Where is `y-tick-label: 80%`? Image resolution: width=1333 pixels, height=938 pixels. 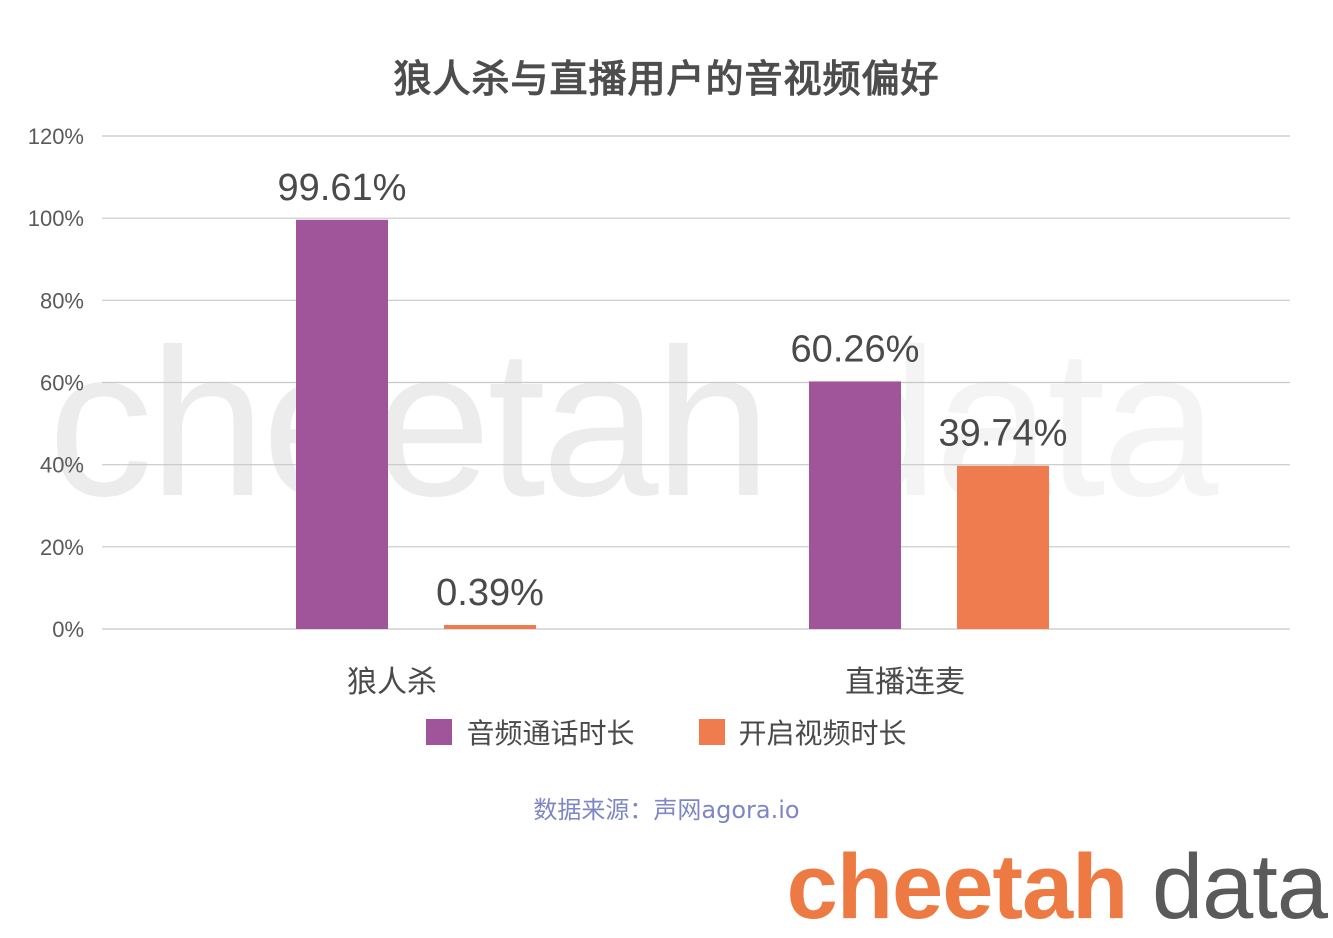
y-tick-label: 80% is located at coordinates (62, 300).